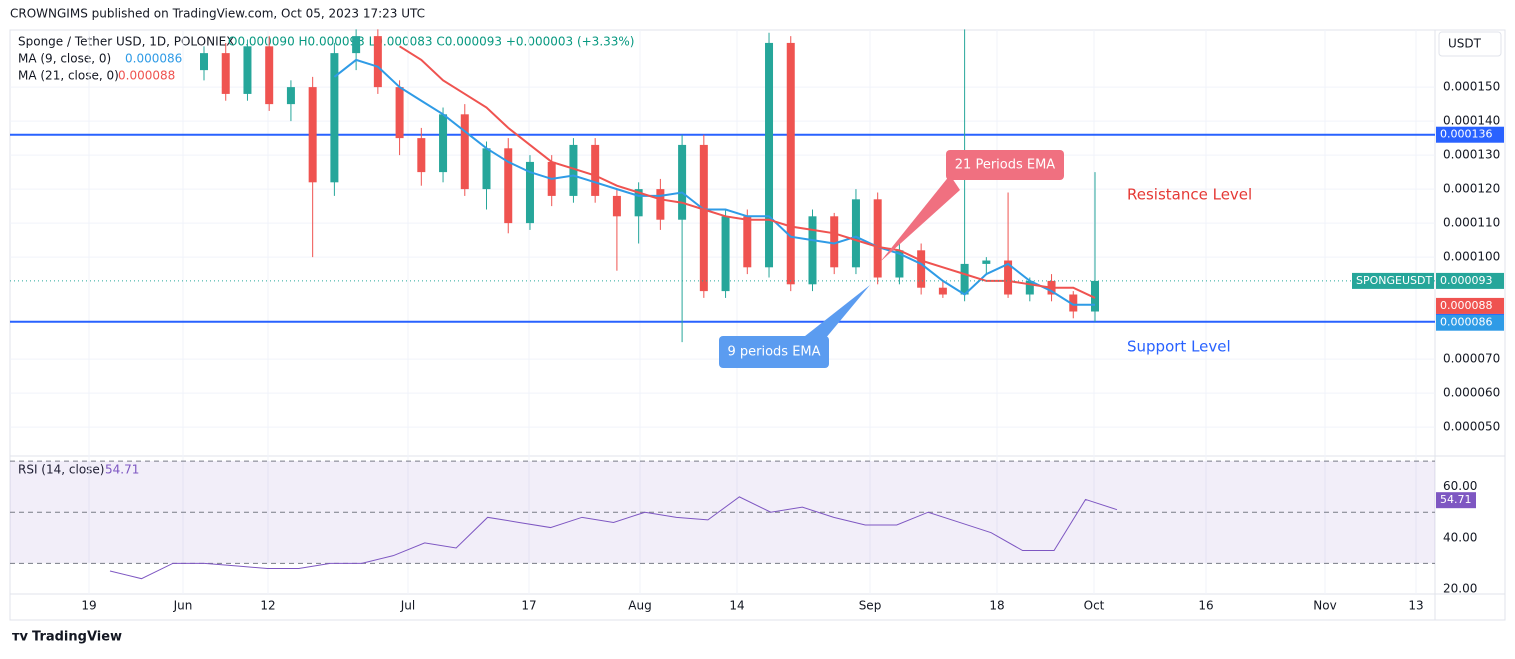 The height and width of the screenshot is (659, 1515). I want to click on ma9-label: MA (9, close, 0), so click(64, 59).